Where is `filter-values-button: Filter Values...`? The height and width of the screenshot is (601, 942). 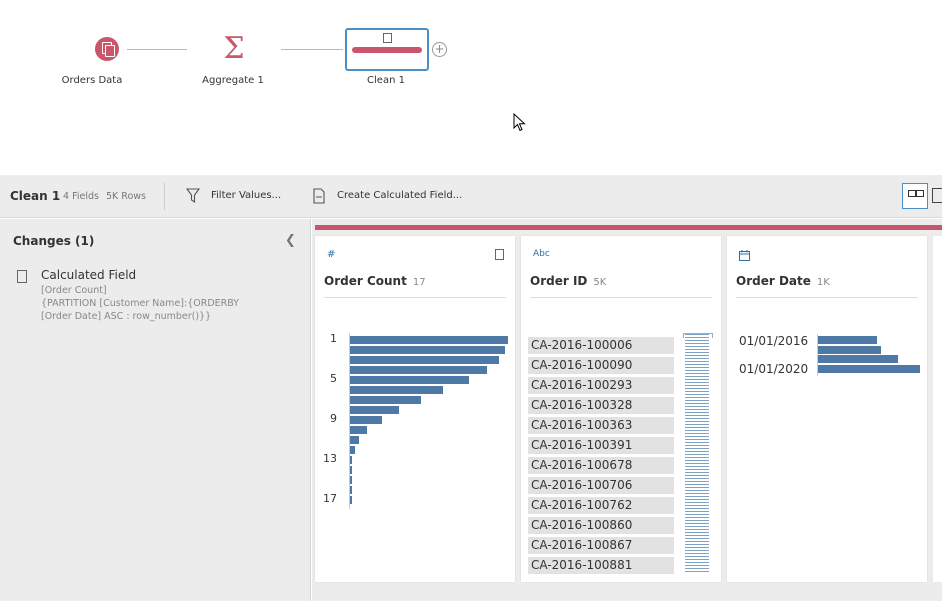
filter-values-button: Filter Values... is located at coordinates (246, 195).